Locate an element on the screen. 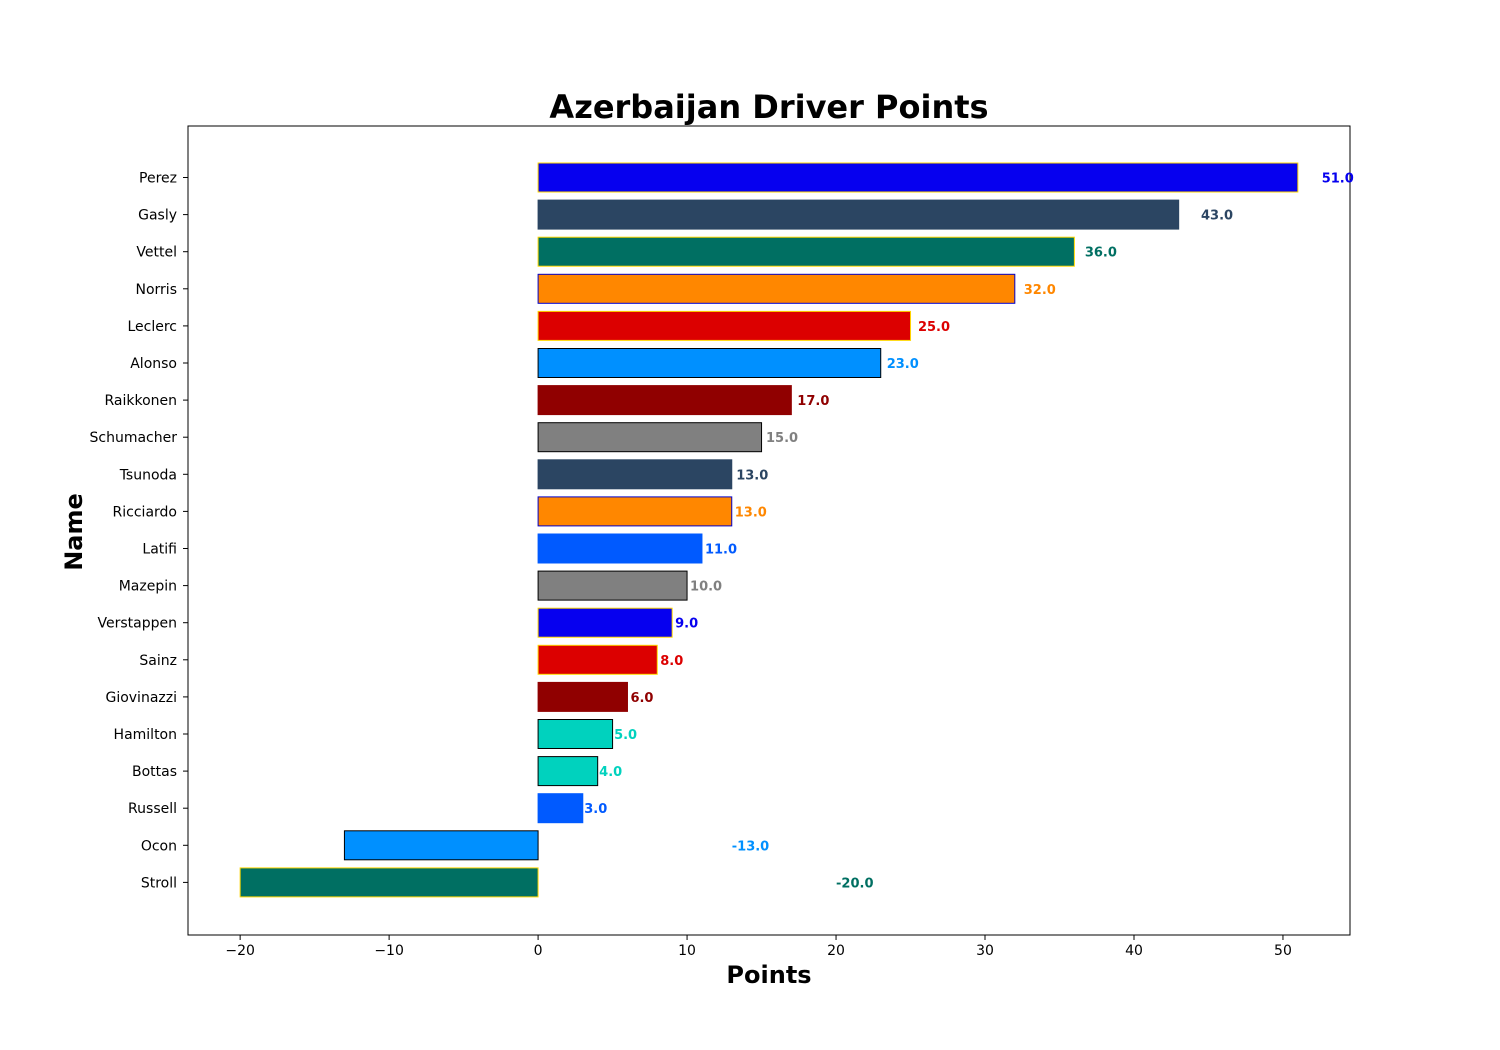 The height and width of the screenshot is (1050, 1500). value-label-norris: 32.0 is located at coordinates (1040, 290).